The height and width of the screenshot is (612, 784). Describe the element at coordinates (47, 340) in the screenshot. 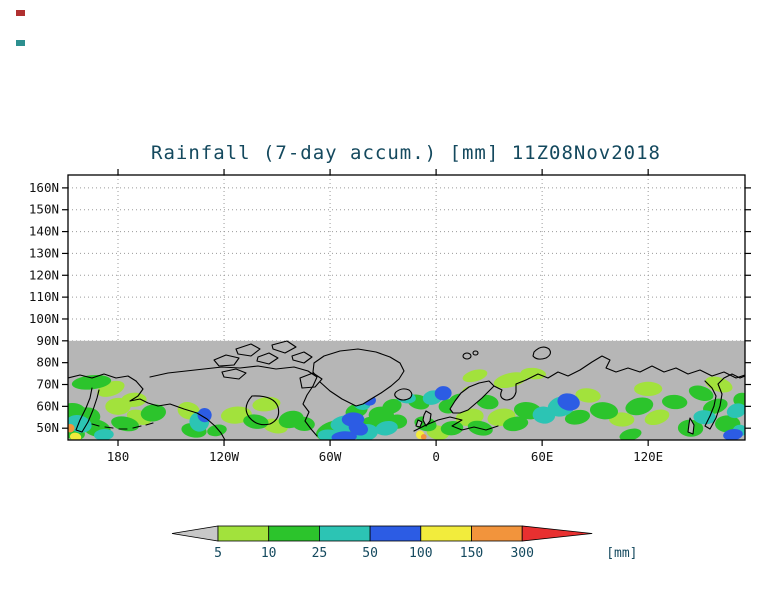

I see `y-tick-label: 90N` at that location.